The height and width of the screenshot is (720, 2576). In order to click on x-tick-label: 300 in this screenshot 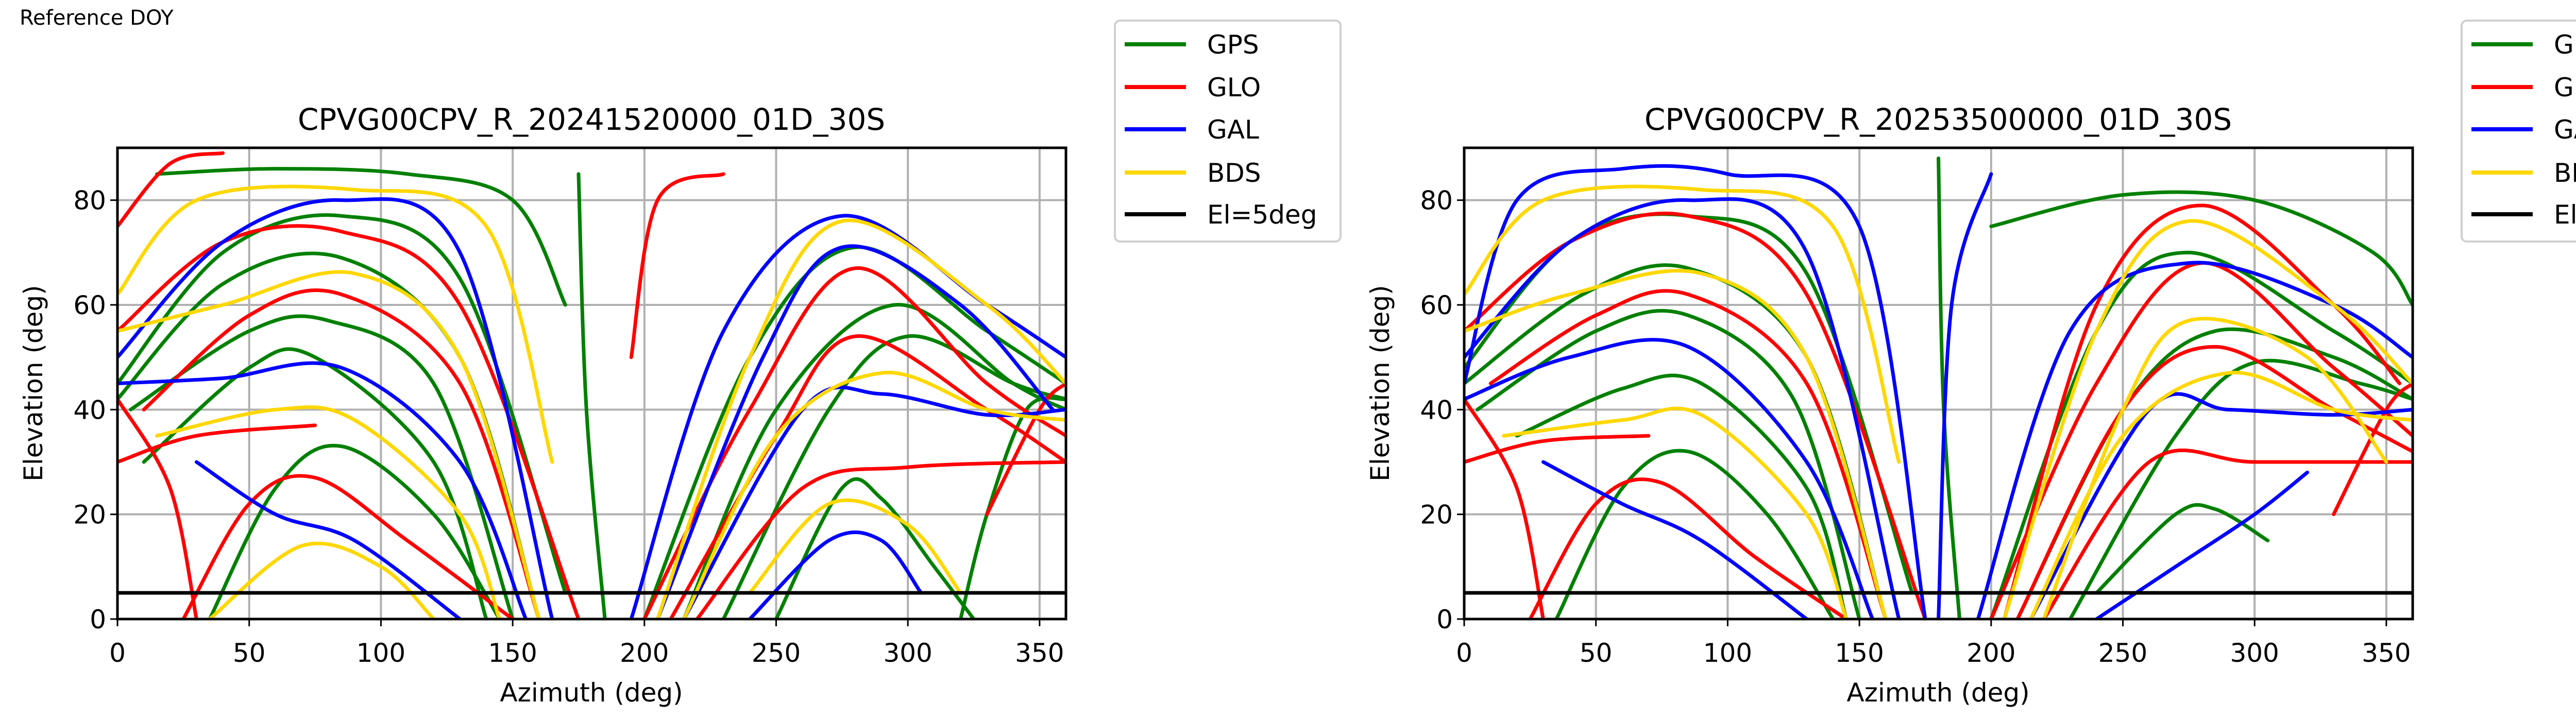, I will do `click(908, 653)`.